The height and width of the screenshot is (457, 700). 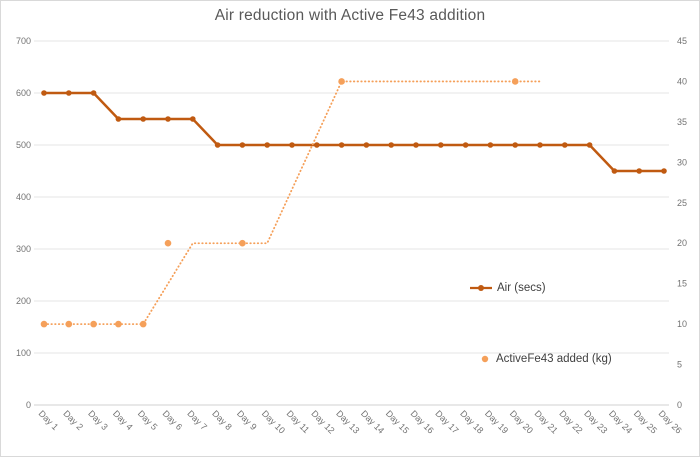 What do you see at coordinates (682, 324) in the screenshot?
I see `y-axis-label-right: 10` at bounding box center [682, 324].